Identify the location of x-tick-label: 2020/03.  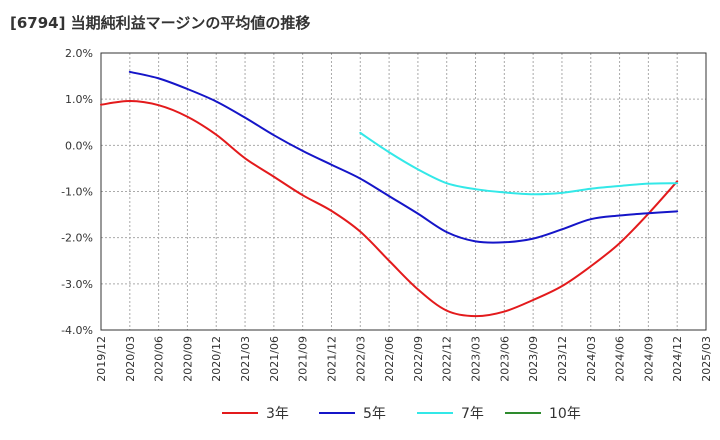
(130, 359).